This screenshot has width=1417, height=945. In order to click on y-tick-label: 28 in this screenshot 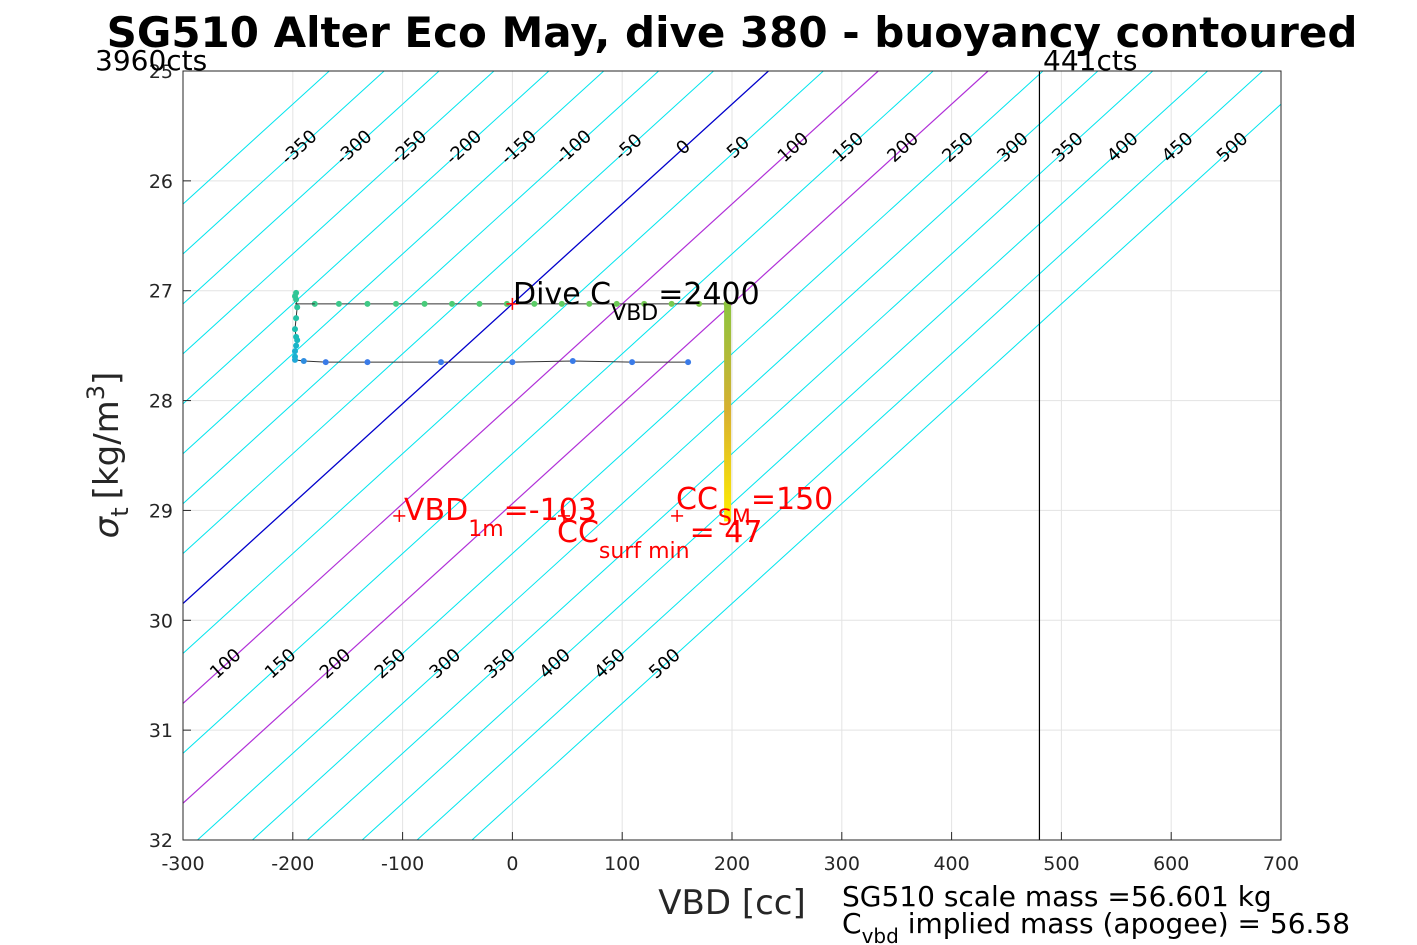, I will do `click(161, 402)`.